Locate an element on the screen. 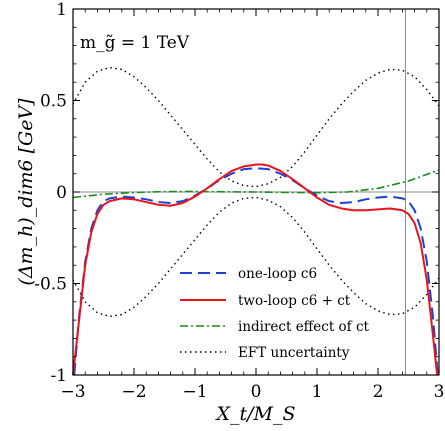 Image resolution: width=445 pixels, height=431 pixels. y-axis-label: (Δm_h)_dim6 [GeV] is located at coordinates (26, 192).